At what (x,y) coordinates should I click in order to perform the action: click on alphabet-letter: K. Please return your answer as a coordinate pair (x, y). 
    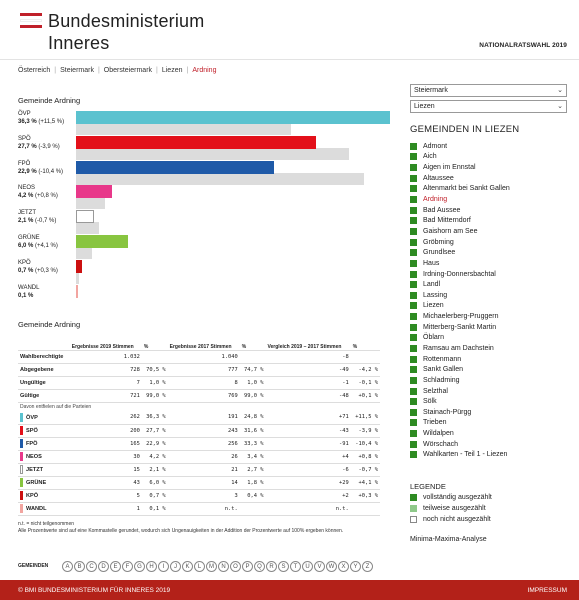
    Looking at the image, I should click on (187, 566).